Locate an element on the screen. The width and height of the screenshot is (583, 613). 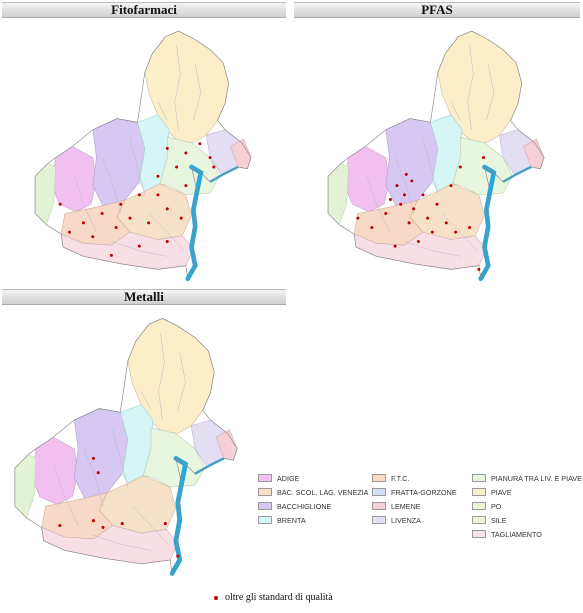
legend-label: LEMENE is located at coordinates (406, 506).